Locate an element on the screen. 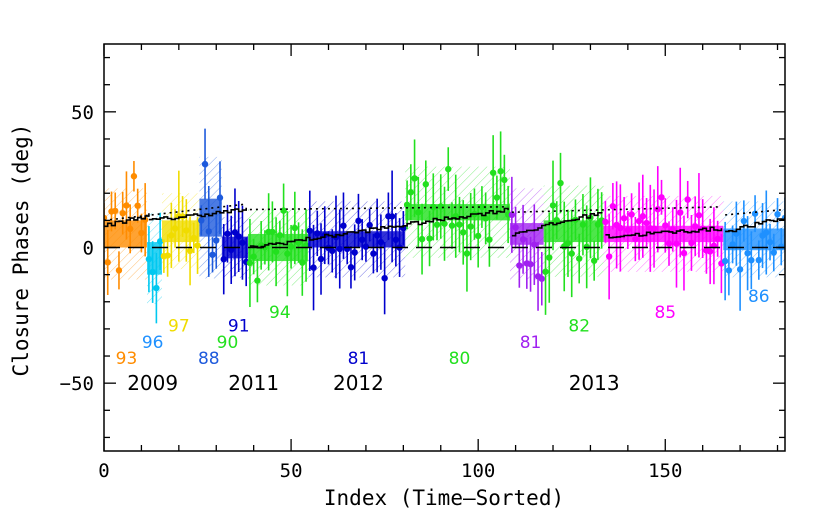 The image size is (830, 525). track-label: 91 is located at coordinates (239, 327).